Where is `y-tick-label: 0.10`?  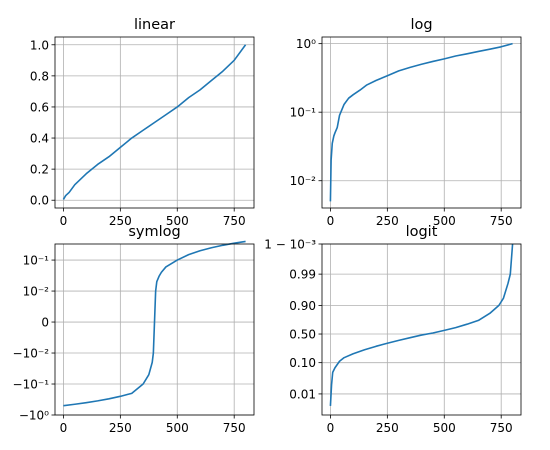 y-tick-label: 0.10 is located at coordinates (302, 363).